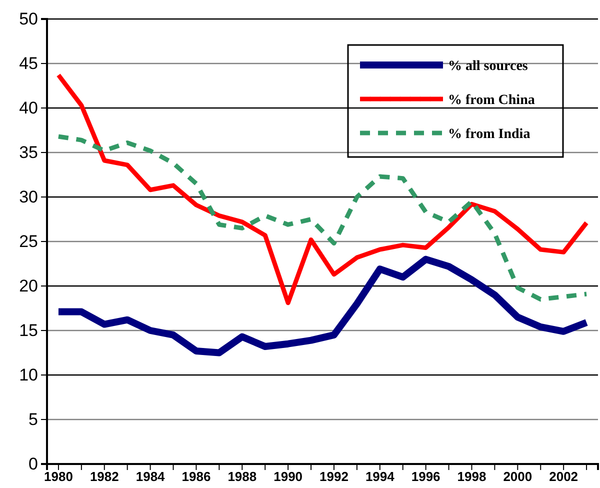 The height and width of the screenshot is (488, 600). I want to click on legend-label: % all sources, so click(488, 66).